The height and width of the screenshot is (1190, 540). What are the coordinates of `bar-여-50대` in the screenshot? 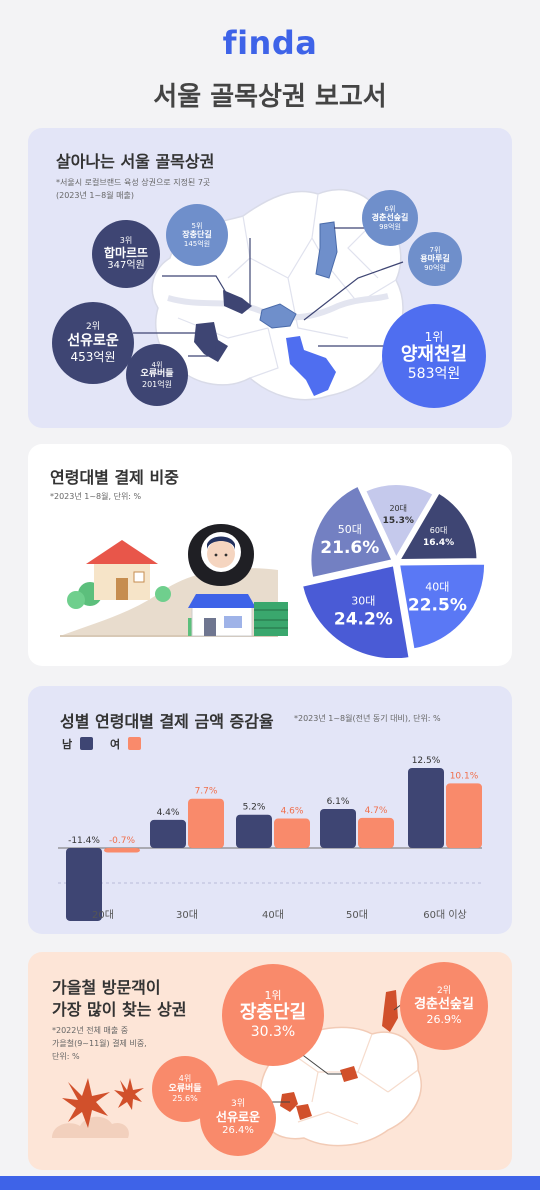 It's located at (376, 832).